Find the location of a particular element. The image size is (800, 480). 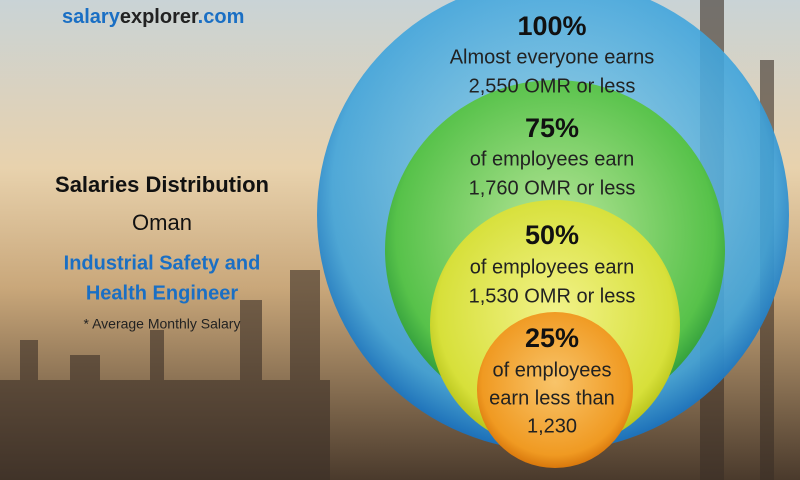

caption: earn less than is located at coordinates (552, 398).